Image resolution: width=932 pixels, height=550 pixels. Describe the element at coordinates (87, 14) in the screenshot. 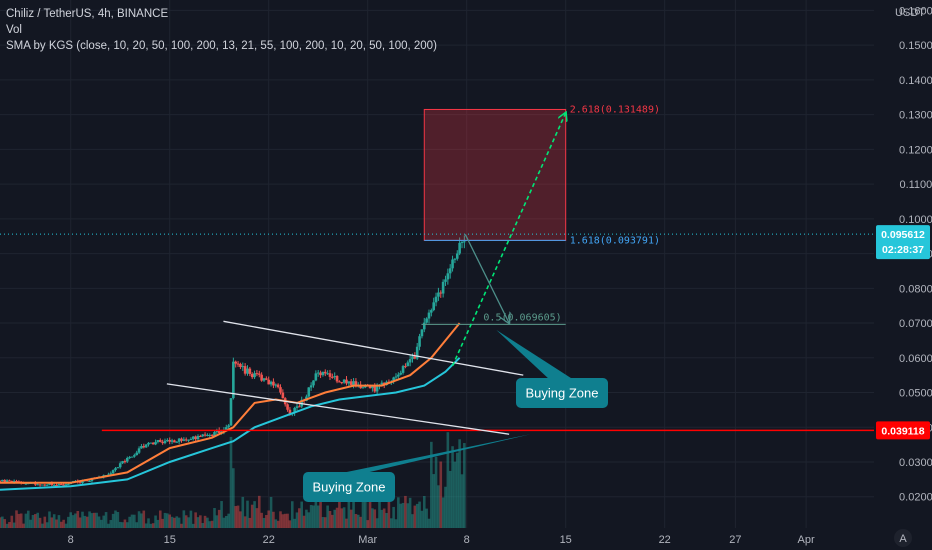

I see `symbol-title: Chiliz / TetherUS, 4h, BINANCE` at that location.